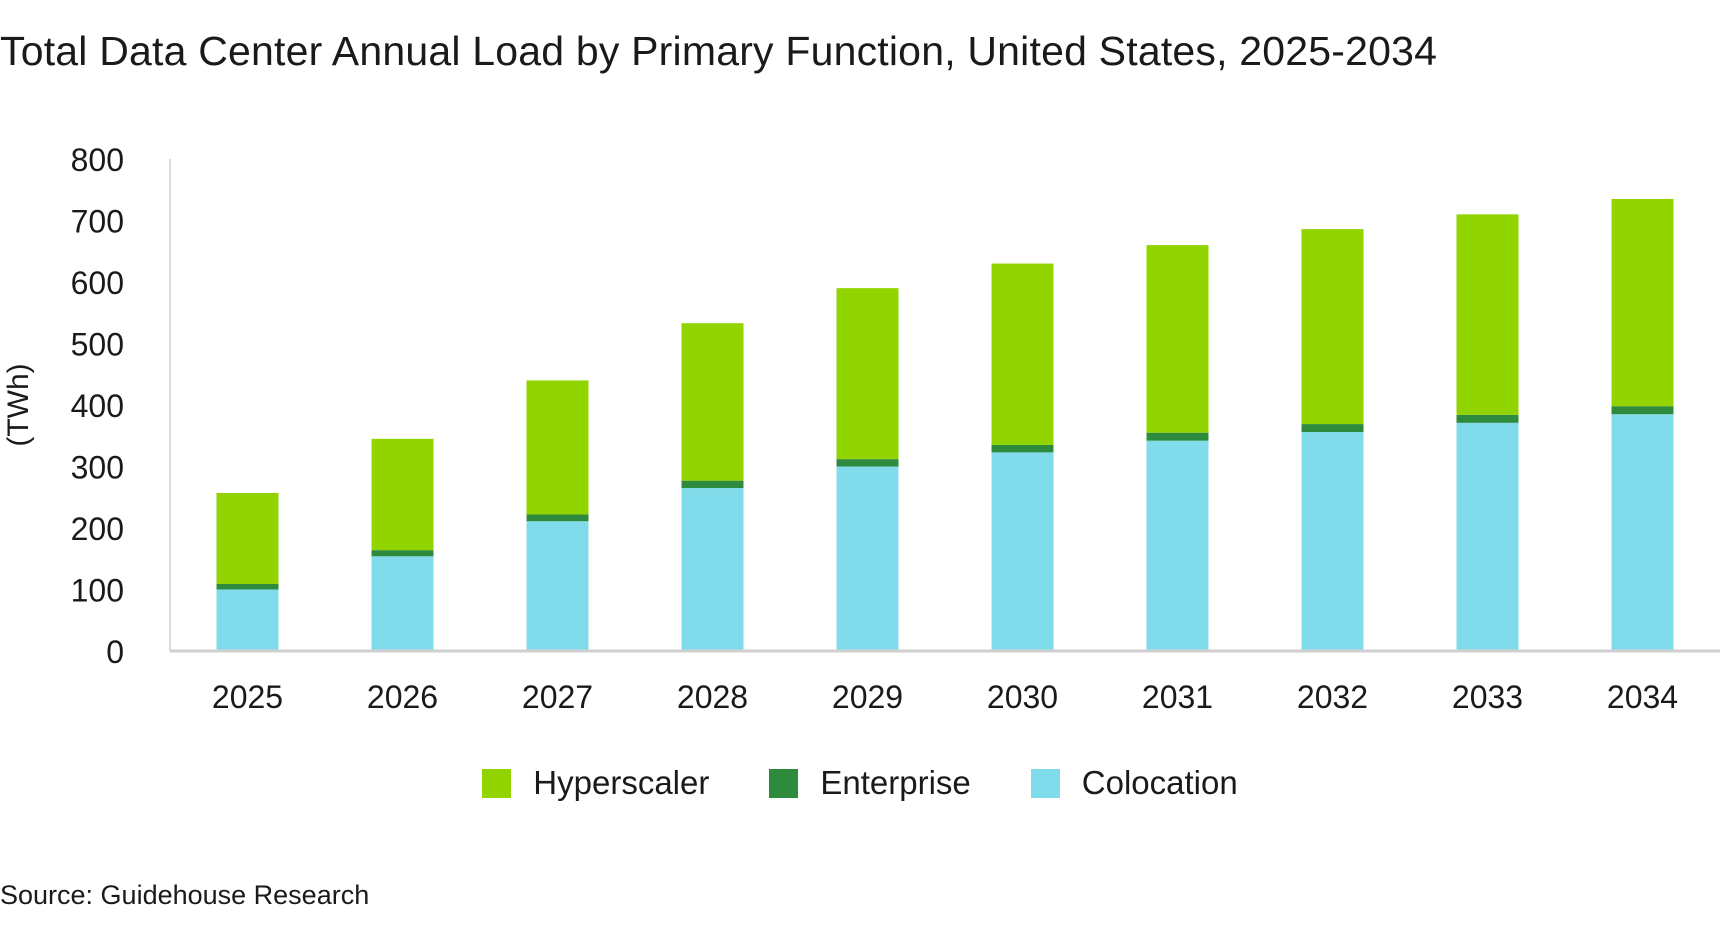  I want to click on bar-hyperscaler-2026, so click(402, 494).